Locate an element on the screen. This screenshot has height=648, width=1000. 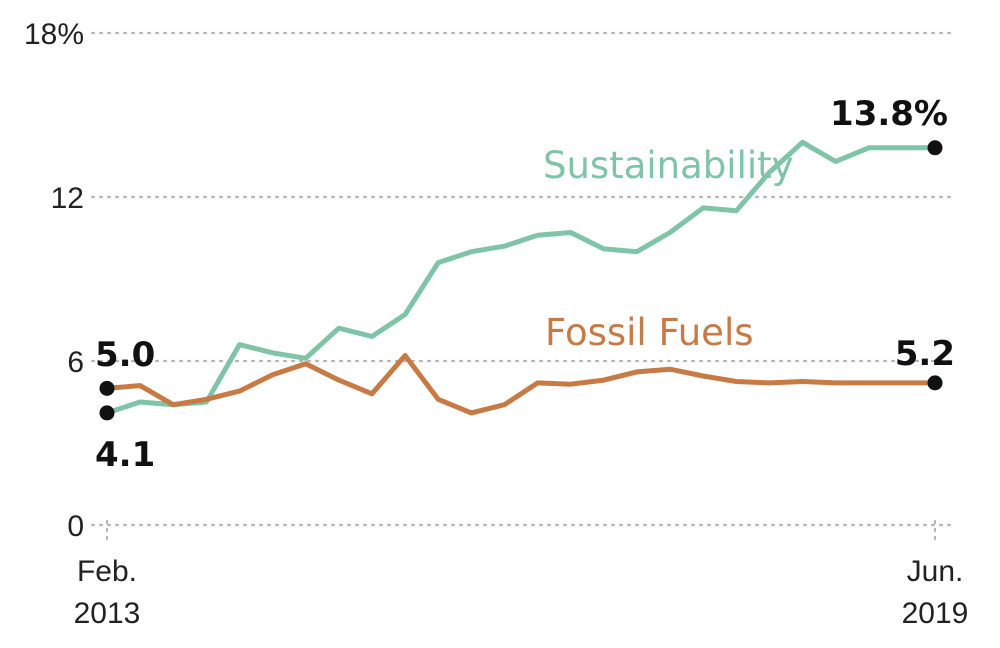
fossil-fuels-start-value: 5.0 is located at coordinates (125, 355).